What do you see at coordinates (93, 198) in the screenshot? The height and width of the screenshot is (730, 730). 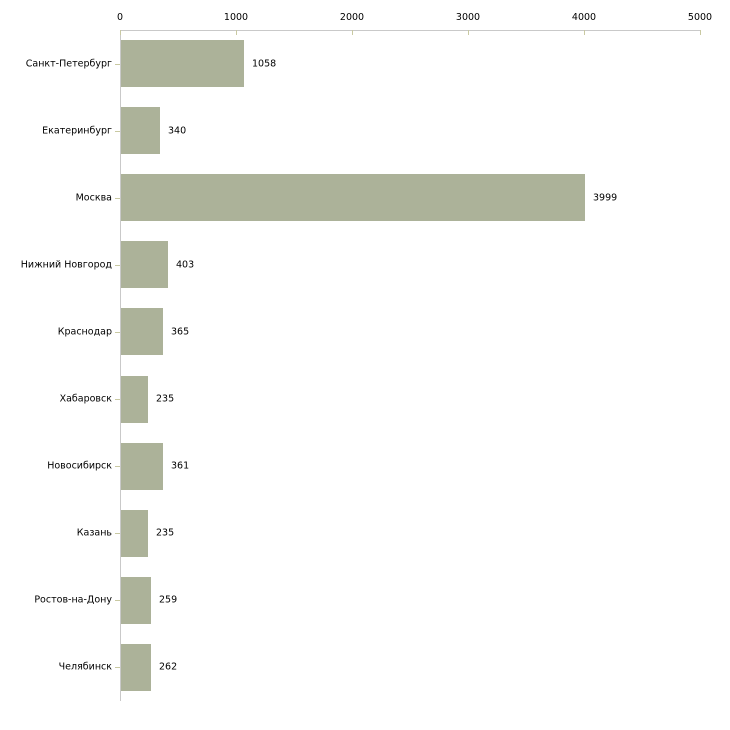 I see `category-label: Москва` at bounding box center [93, 198].